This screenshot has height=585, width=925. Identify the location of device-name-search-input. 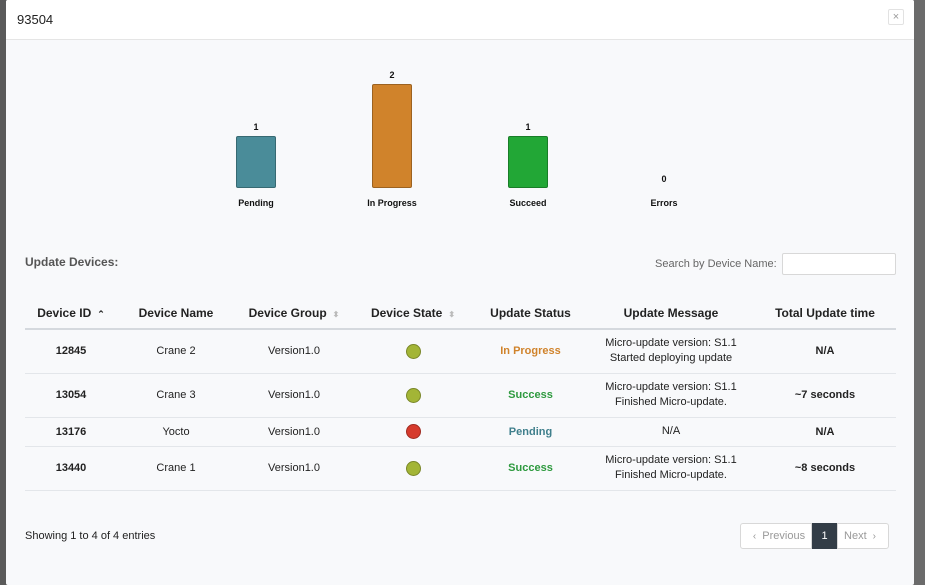
(839, 264).